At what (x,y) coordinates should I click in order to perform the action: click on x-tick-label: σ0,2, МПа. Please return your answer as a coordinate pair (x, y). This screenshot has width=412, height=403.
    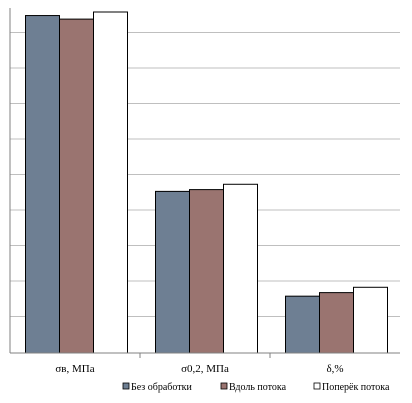
    Looking at the image, I should click on (205, 369).